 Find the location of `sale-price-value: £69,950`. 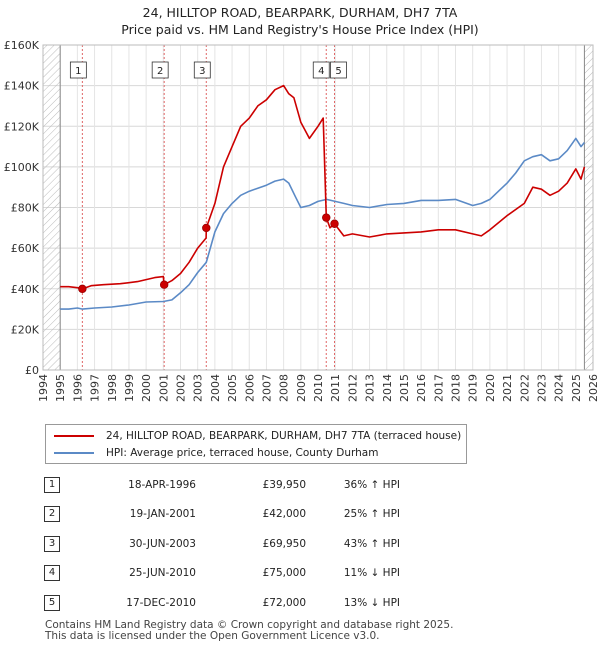

sale-price-value: £69,950 is located at coordinates (284, 543).